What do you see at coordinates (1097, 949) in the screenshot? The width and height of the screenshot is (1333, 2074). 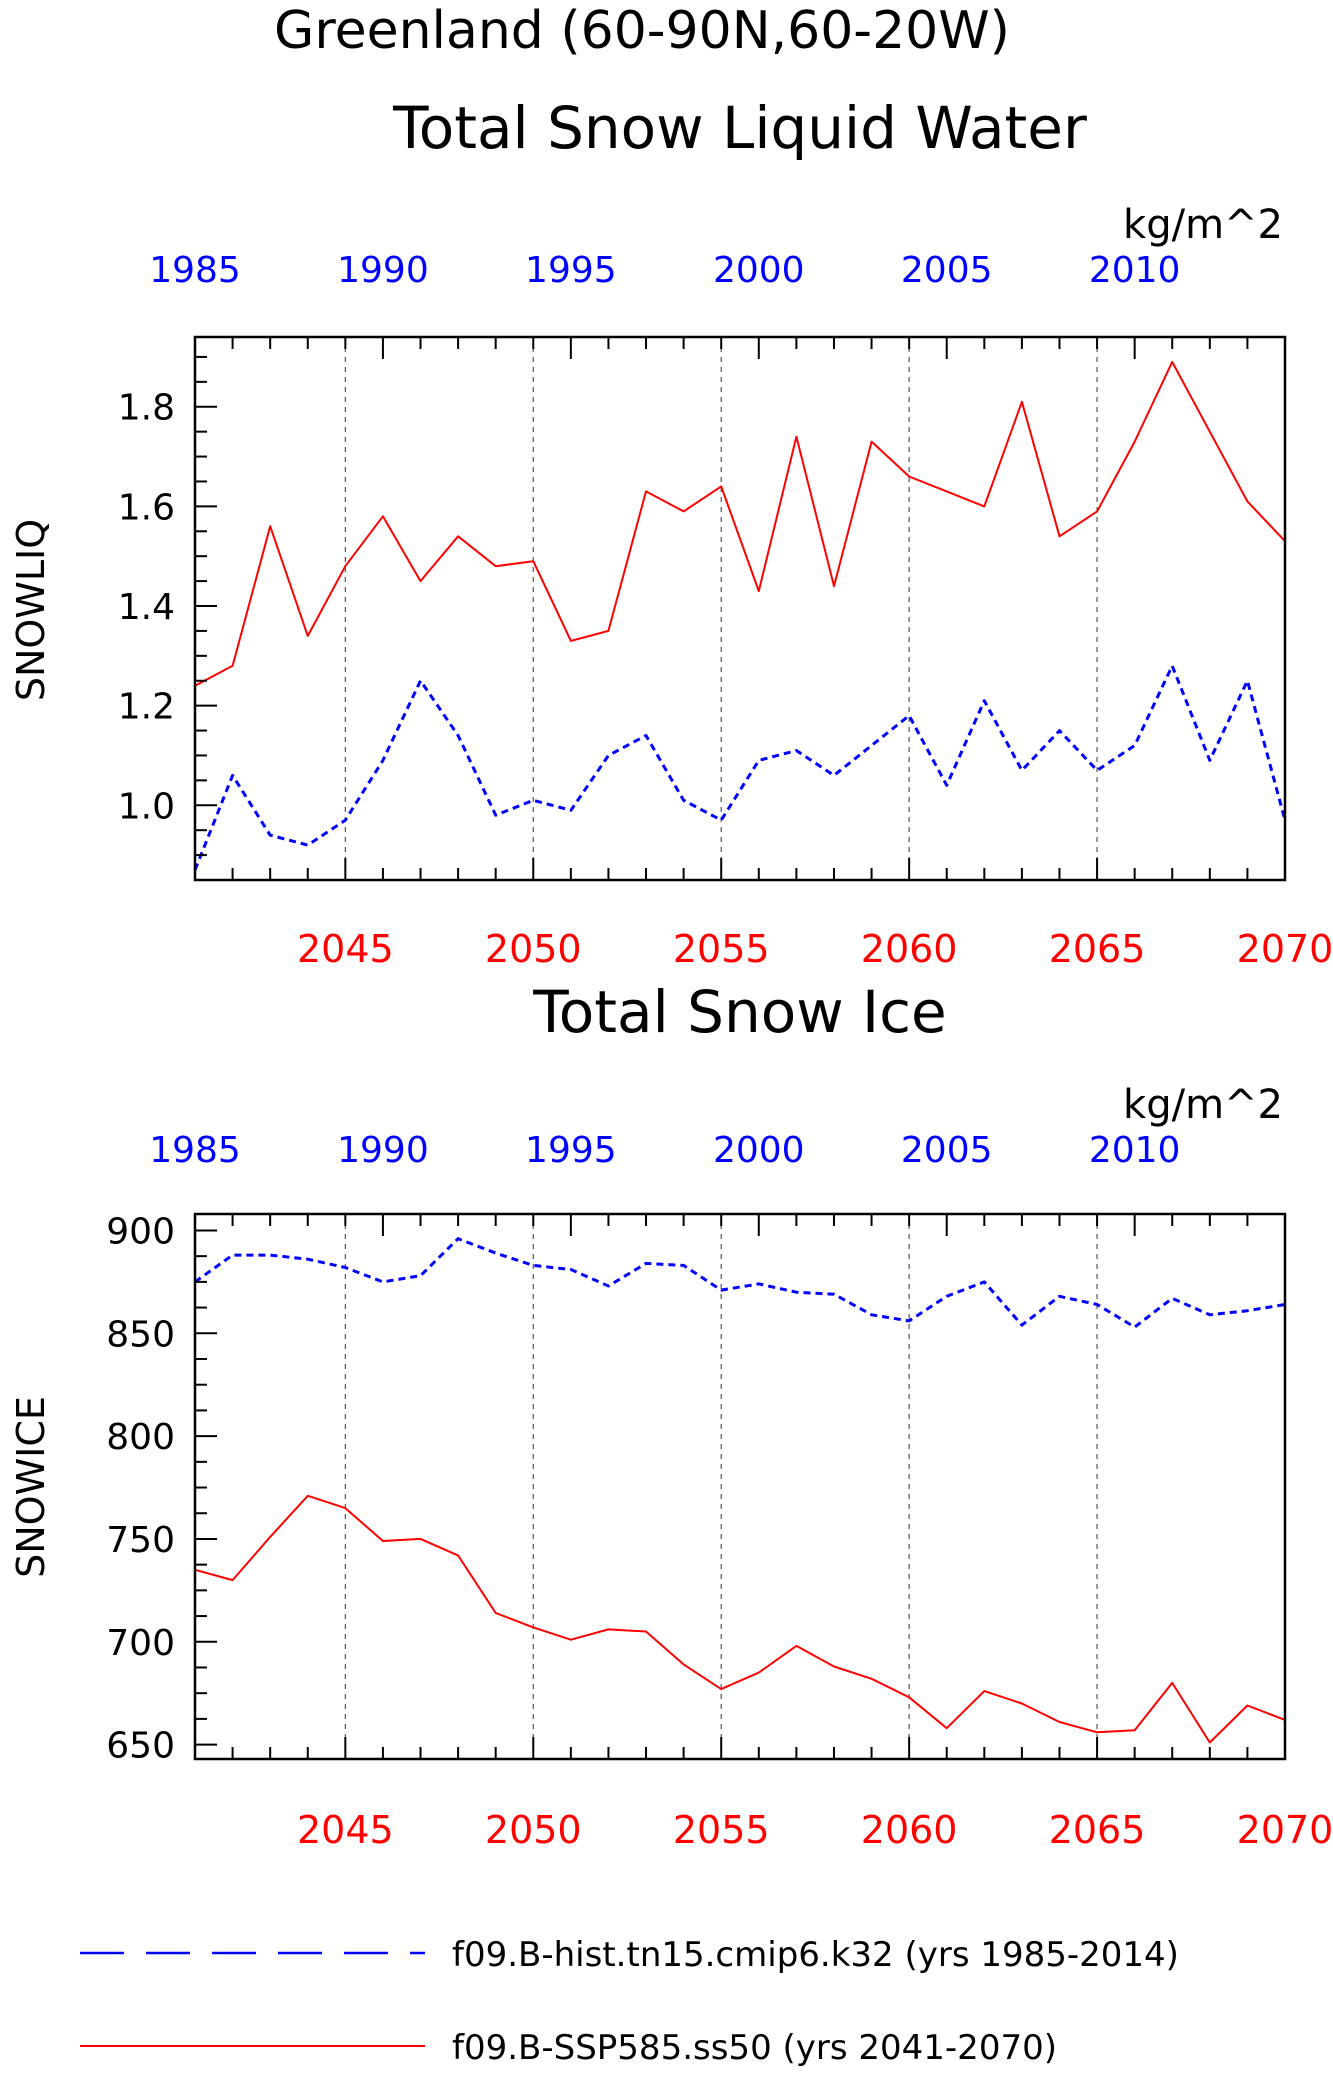 I see `snowliq-xtick-label-bottom: 2065` at bounding box center [1097, 949].